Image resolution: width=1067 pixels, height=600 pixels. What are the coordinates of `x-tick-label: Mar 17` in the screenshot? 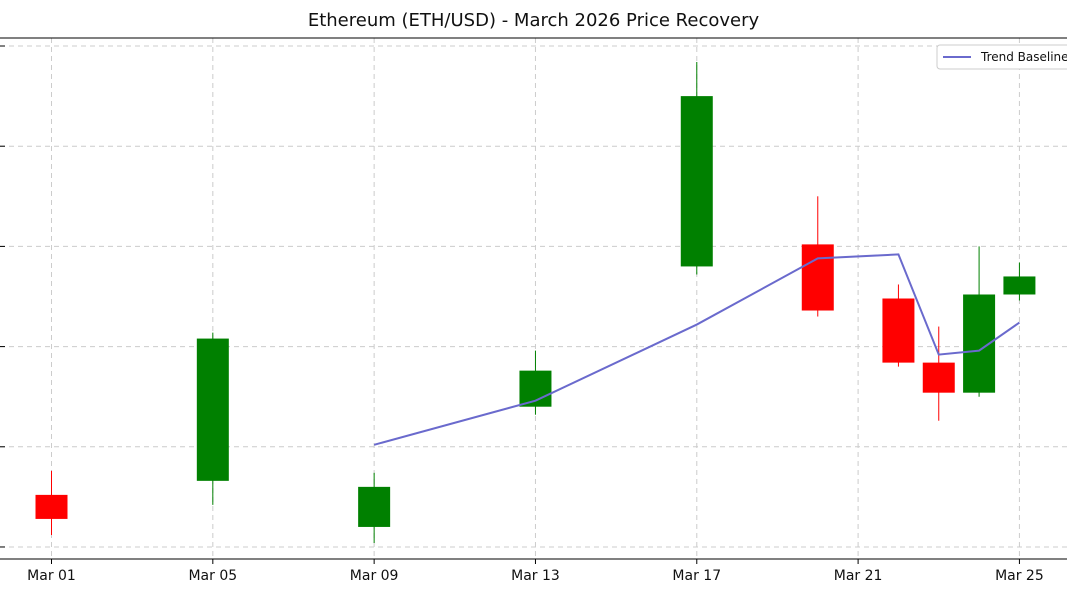 It's located at (696, 576).